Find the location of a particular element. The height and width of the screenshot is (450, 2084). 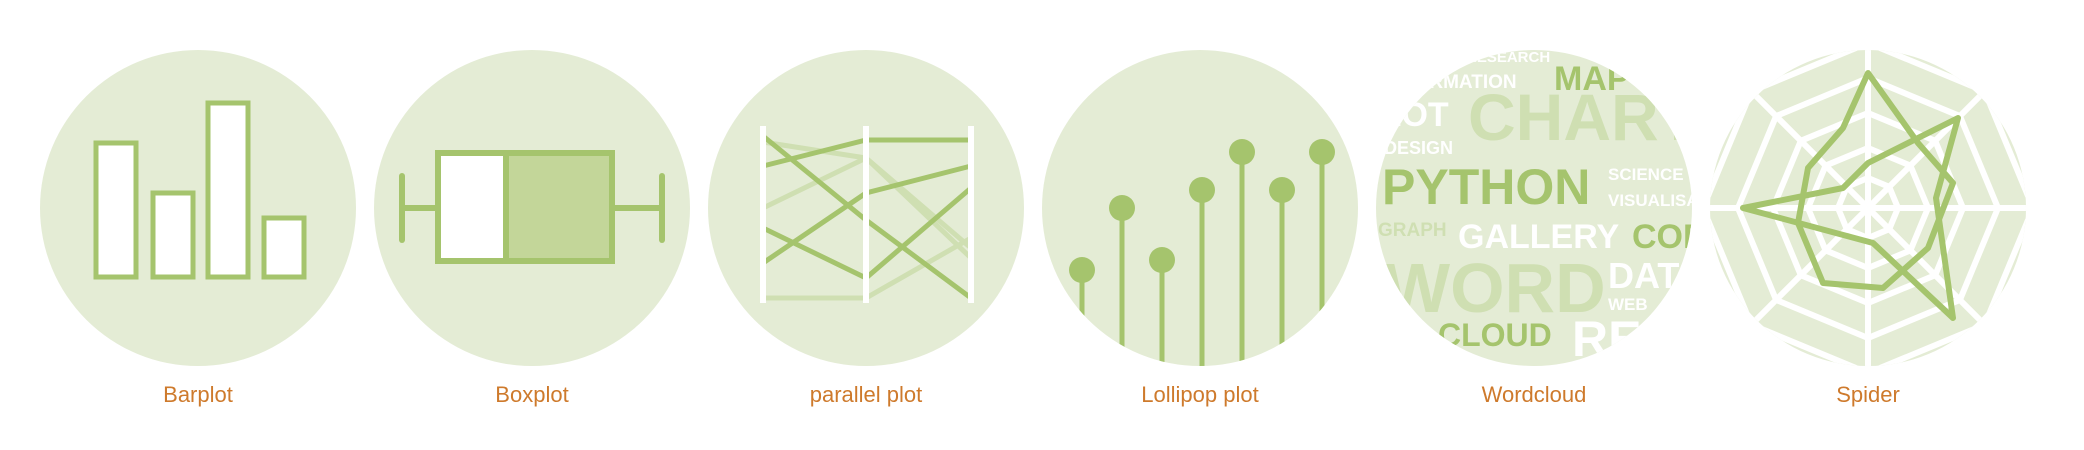

spider-web-ring is located at coordinates (1868, 208).